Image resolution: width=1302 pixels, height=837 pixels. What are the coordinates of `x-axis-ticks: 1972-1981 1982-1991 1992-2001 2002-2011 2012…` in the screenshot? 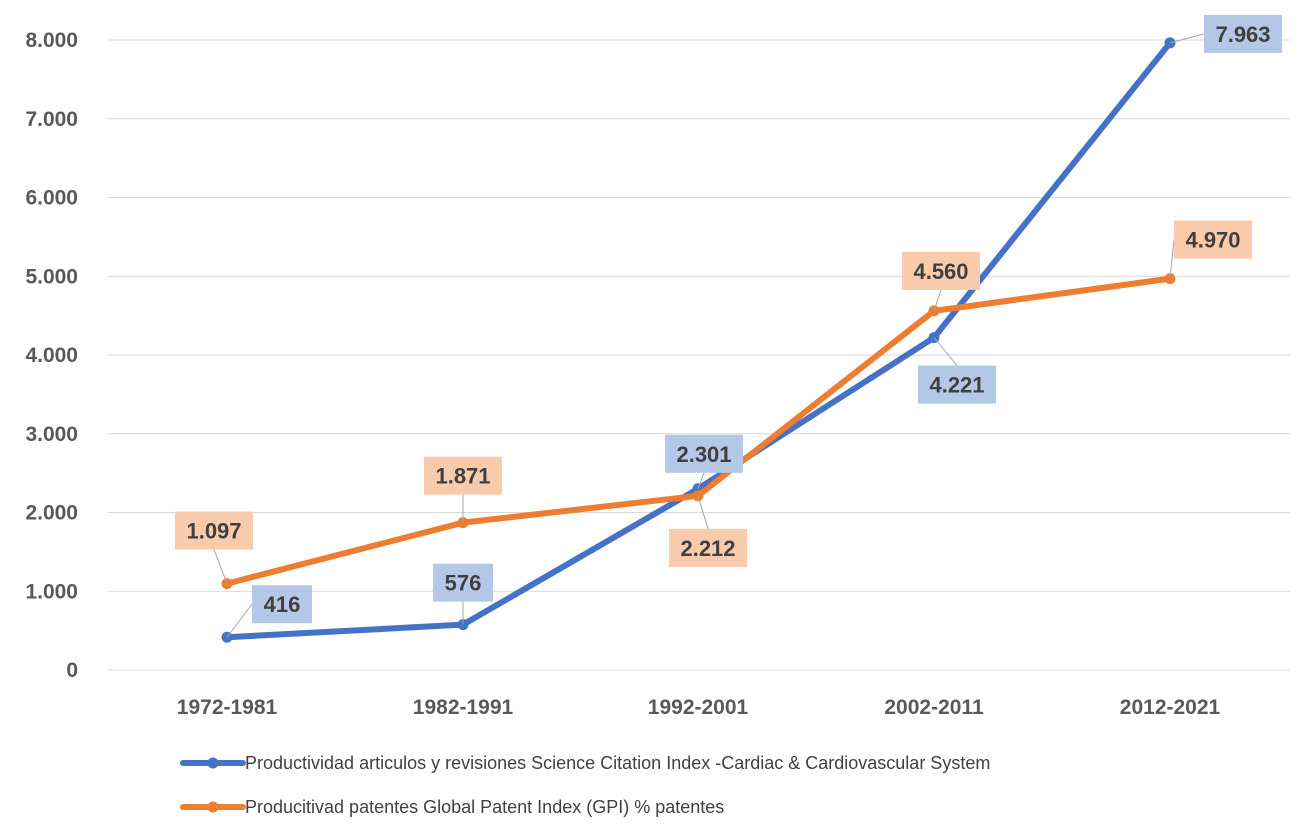 It's located at (699, 707).